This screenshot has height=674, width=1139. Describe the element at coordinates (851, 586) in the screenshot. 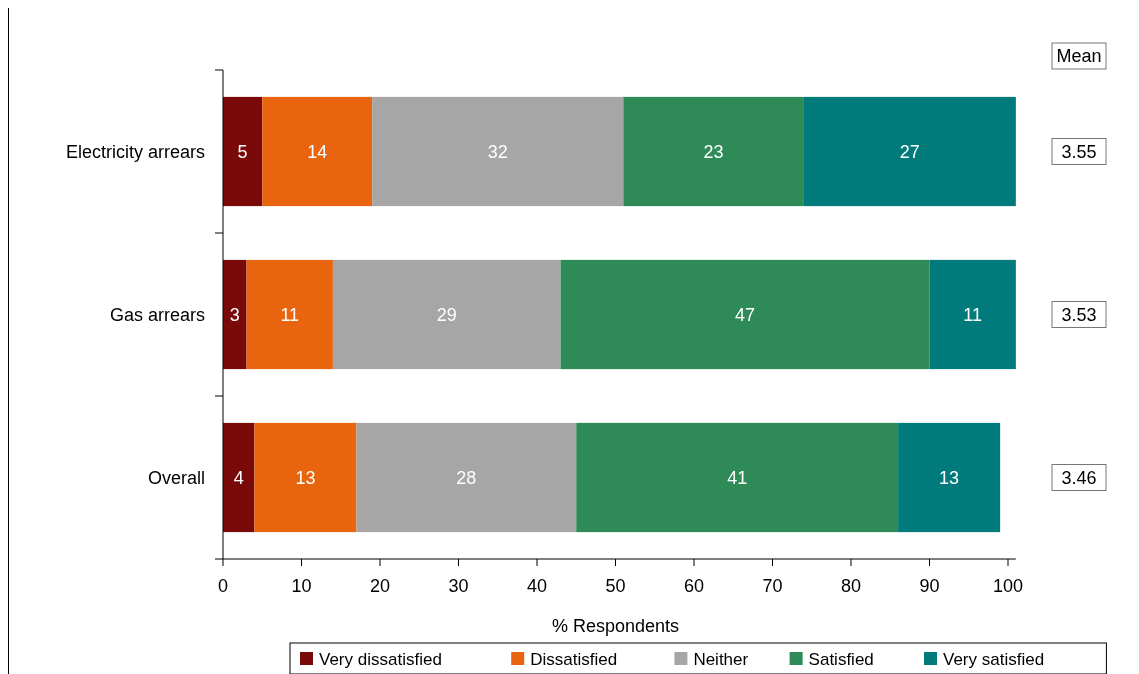

I see `x-tick-label: 80` at that location.